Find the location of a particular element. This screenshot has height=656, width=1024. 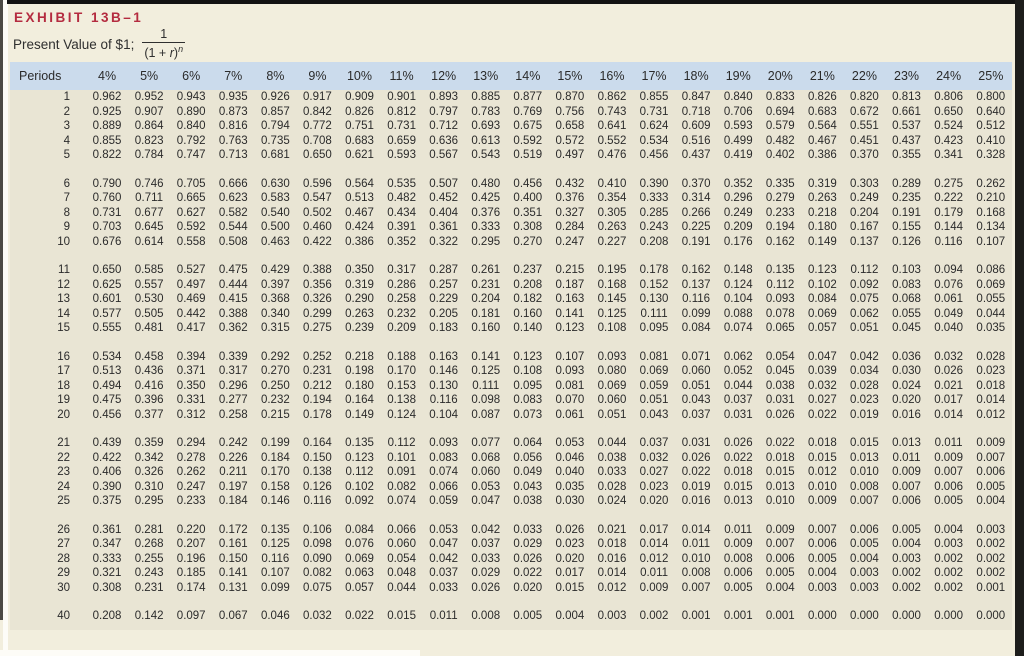

pv-cell: 0.205 is located at coordinates (444, 313).